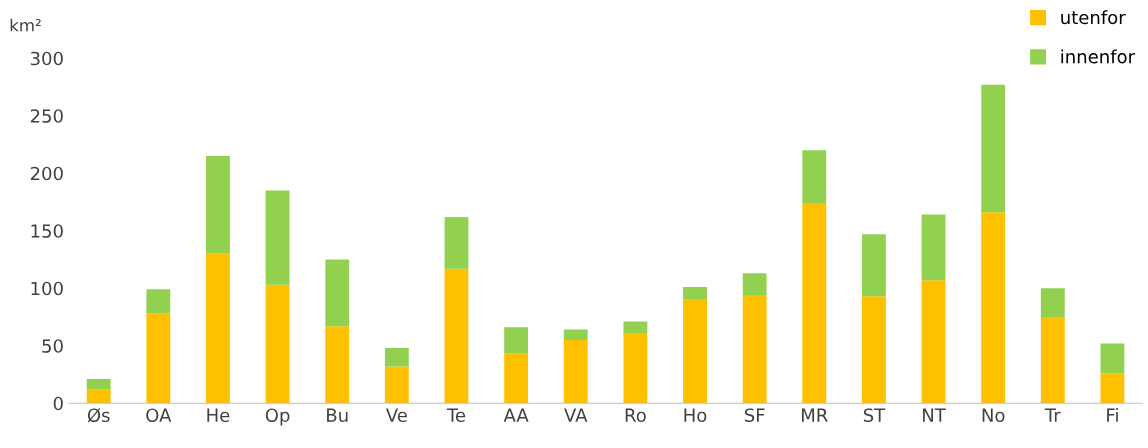  Describe the element at coordinates (337, 415) in the screenshot. I see `x-tick-label: Bu` at that location.